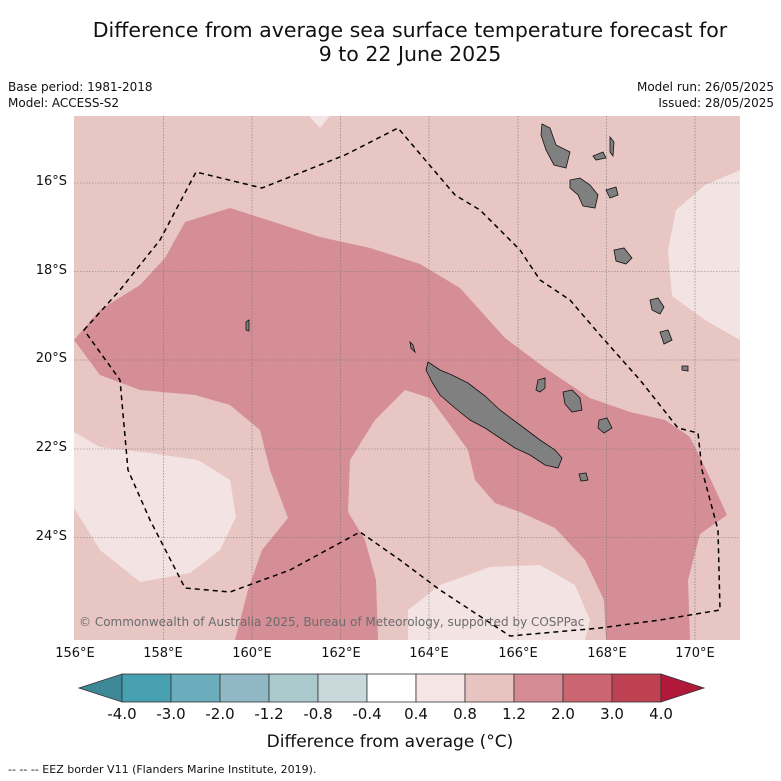 The image size is (781, 781). Describe the element at coordinates (705, 87) in the screenshot. I see `model-run: Model run: 26/05/2025` at that location.